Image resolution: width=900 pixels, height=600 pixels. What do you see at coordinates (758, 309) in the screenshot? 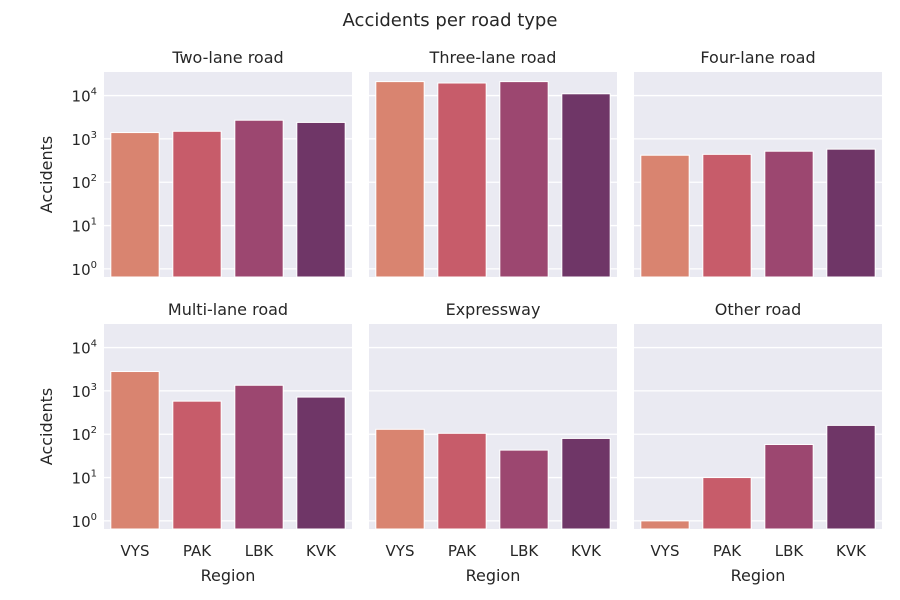
I see `panel-title: Other road` at bounding box center [758, 309].